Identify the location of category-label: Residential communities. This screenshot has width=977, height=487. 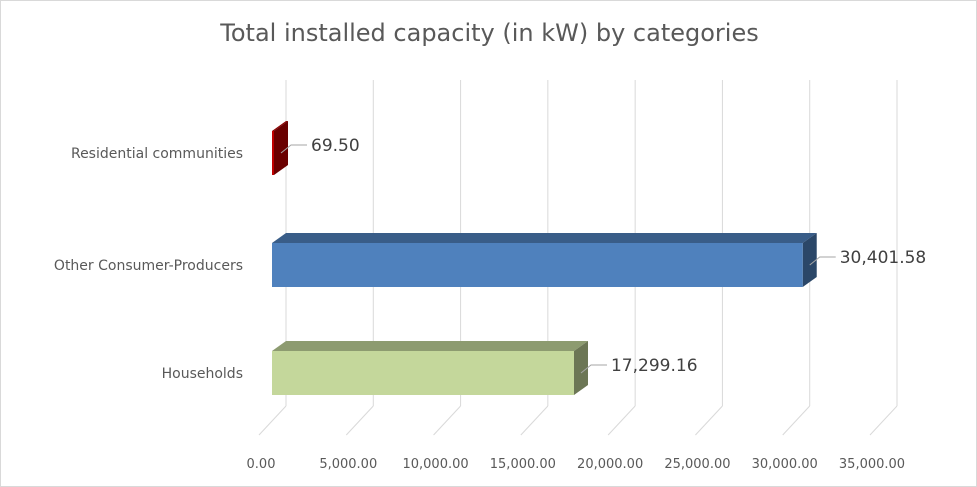
(157, 154).